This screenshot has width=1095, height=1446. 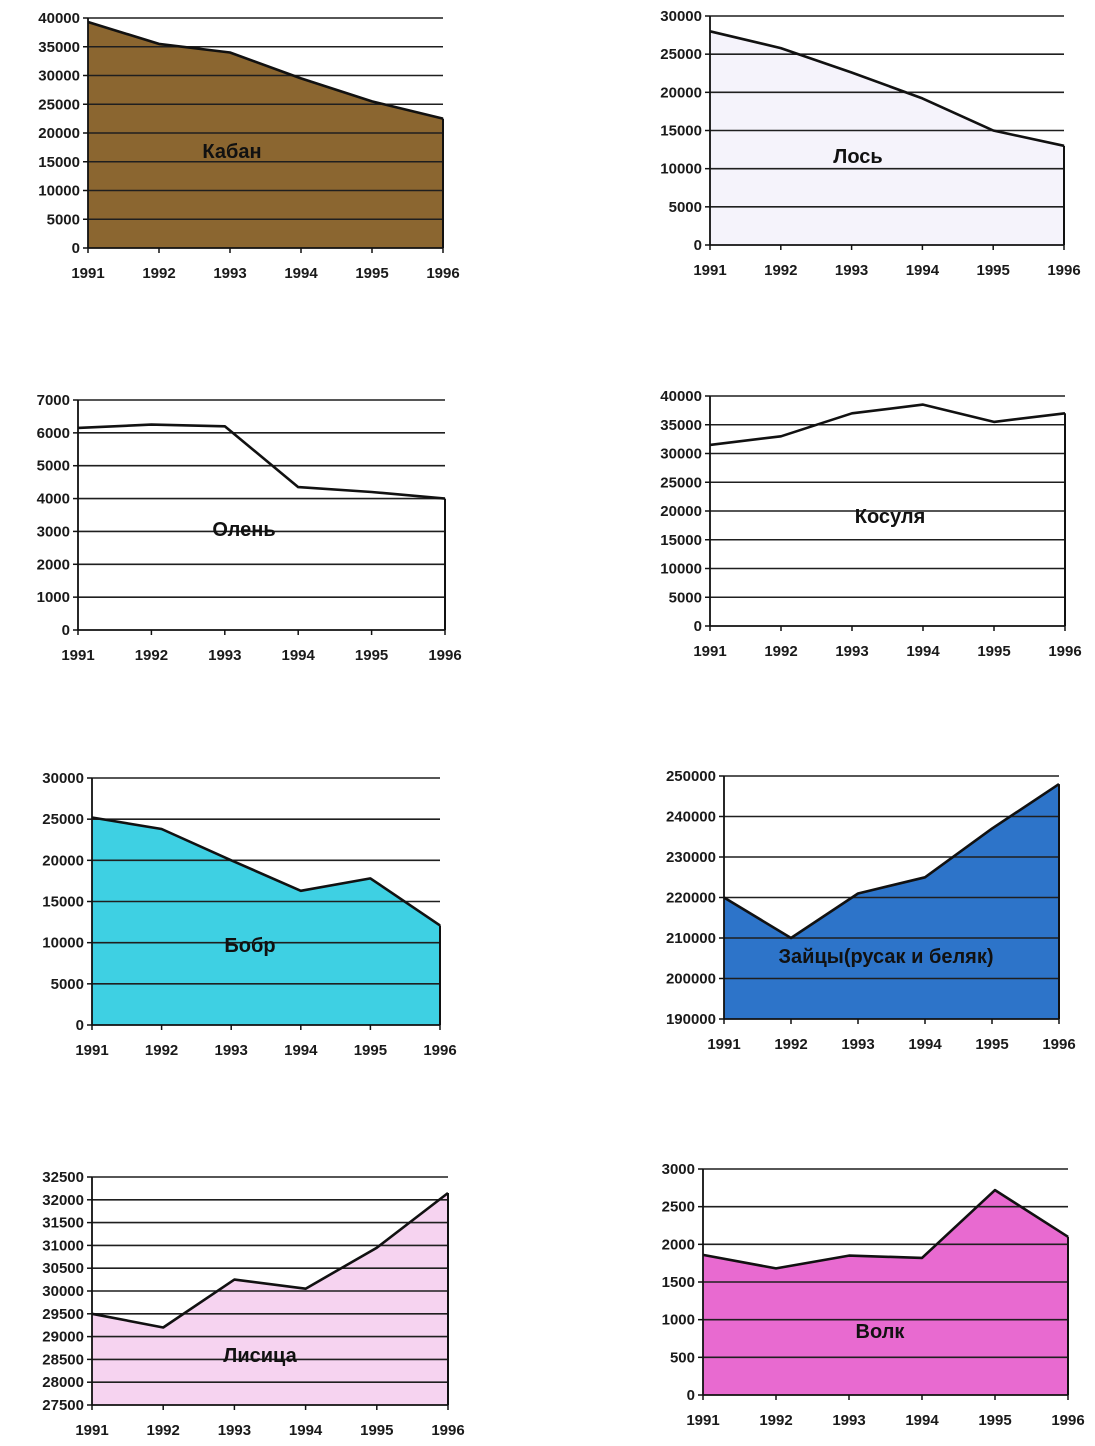 I want to click on chart-label: Волк, so click(x=881, y=1332).